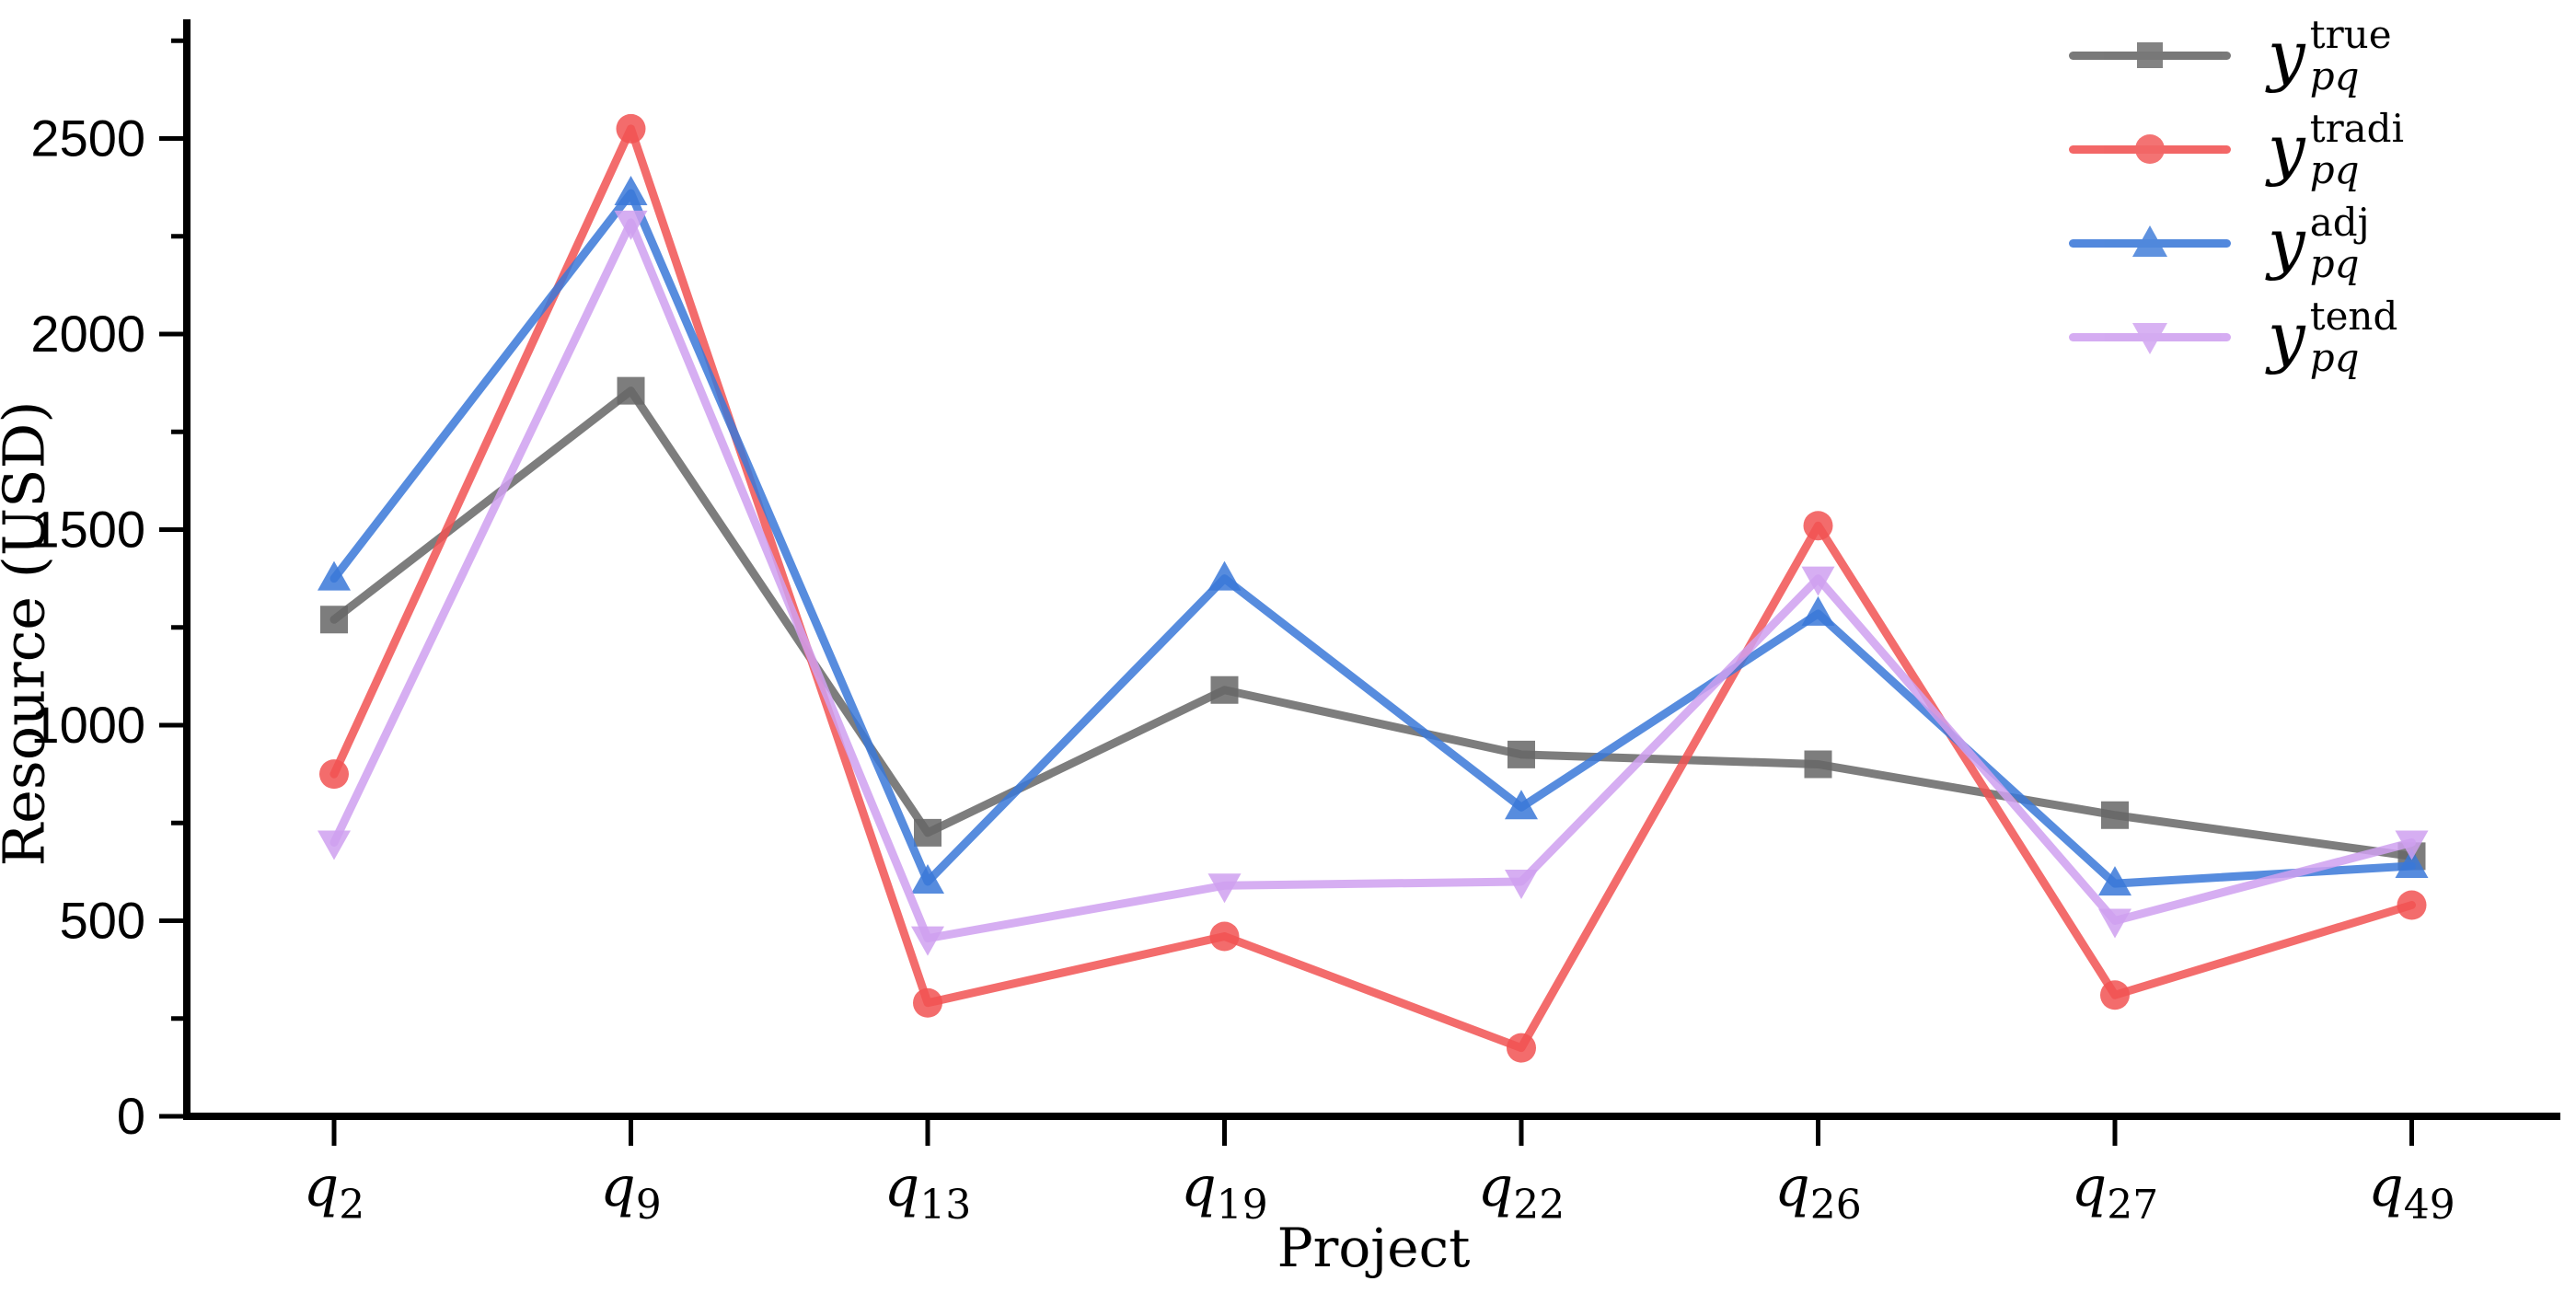  What do you see at coordinates (29, 633) in the screenshot?
I see `y-axis-title: Resource (USD)` at bounding box center [29, 633].